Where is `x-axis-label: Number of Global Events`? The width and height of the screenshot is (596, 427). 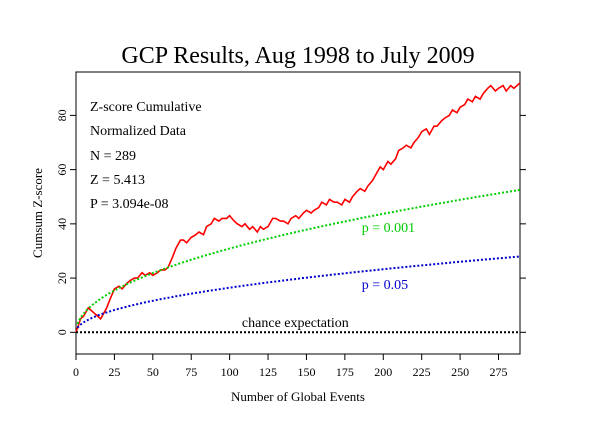 x-axis-label: Number of Global Events is located at coordinates (298, 396).